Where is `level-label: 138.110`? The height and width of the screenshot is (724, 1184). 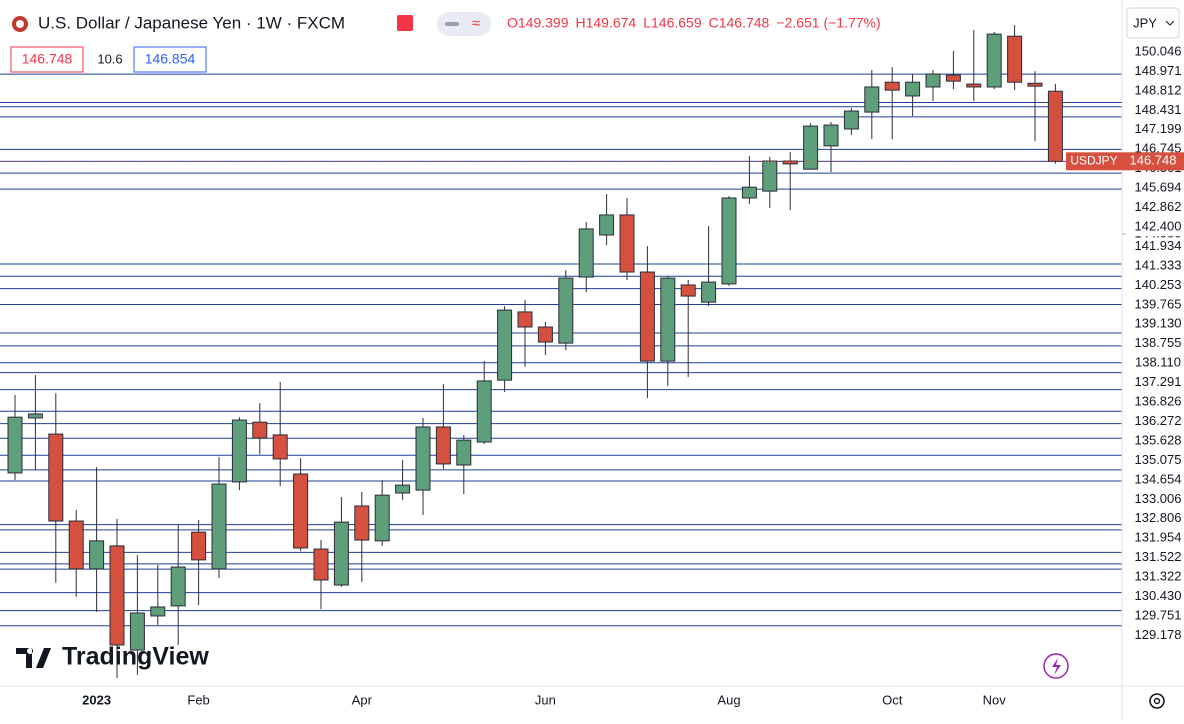
level-label: 138.110 is located at coordinates (1158, 362).